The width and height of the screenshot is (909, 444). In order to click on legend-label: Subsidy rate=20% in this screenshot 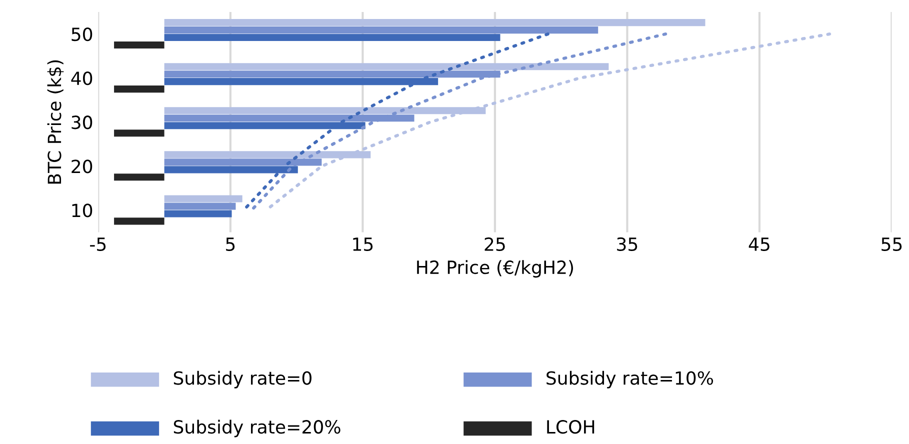, I will do `click(257, 429)`.